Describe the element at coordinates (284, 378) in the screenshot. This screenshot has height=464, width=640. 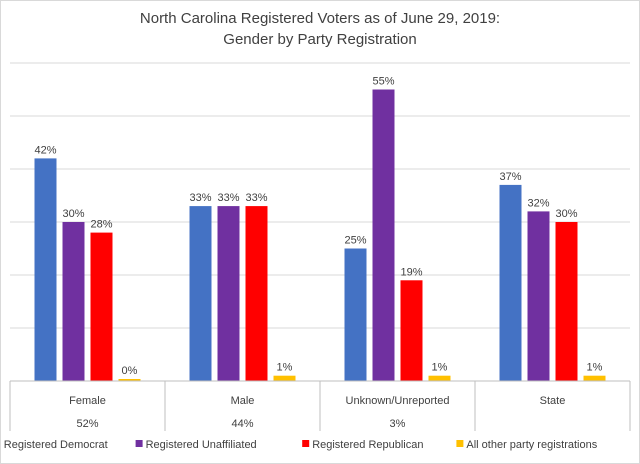
I see `bar-all-other-party-registrations-male` at that location.